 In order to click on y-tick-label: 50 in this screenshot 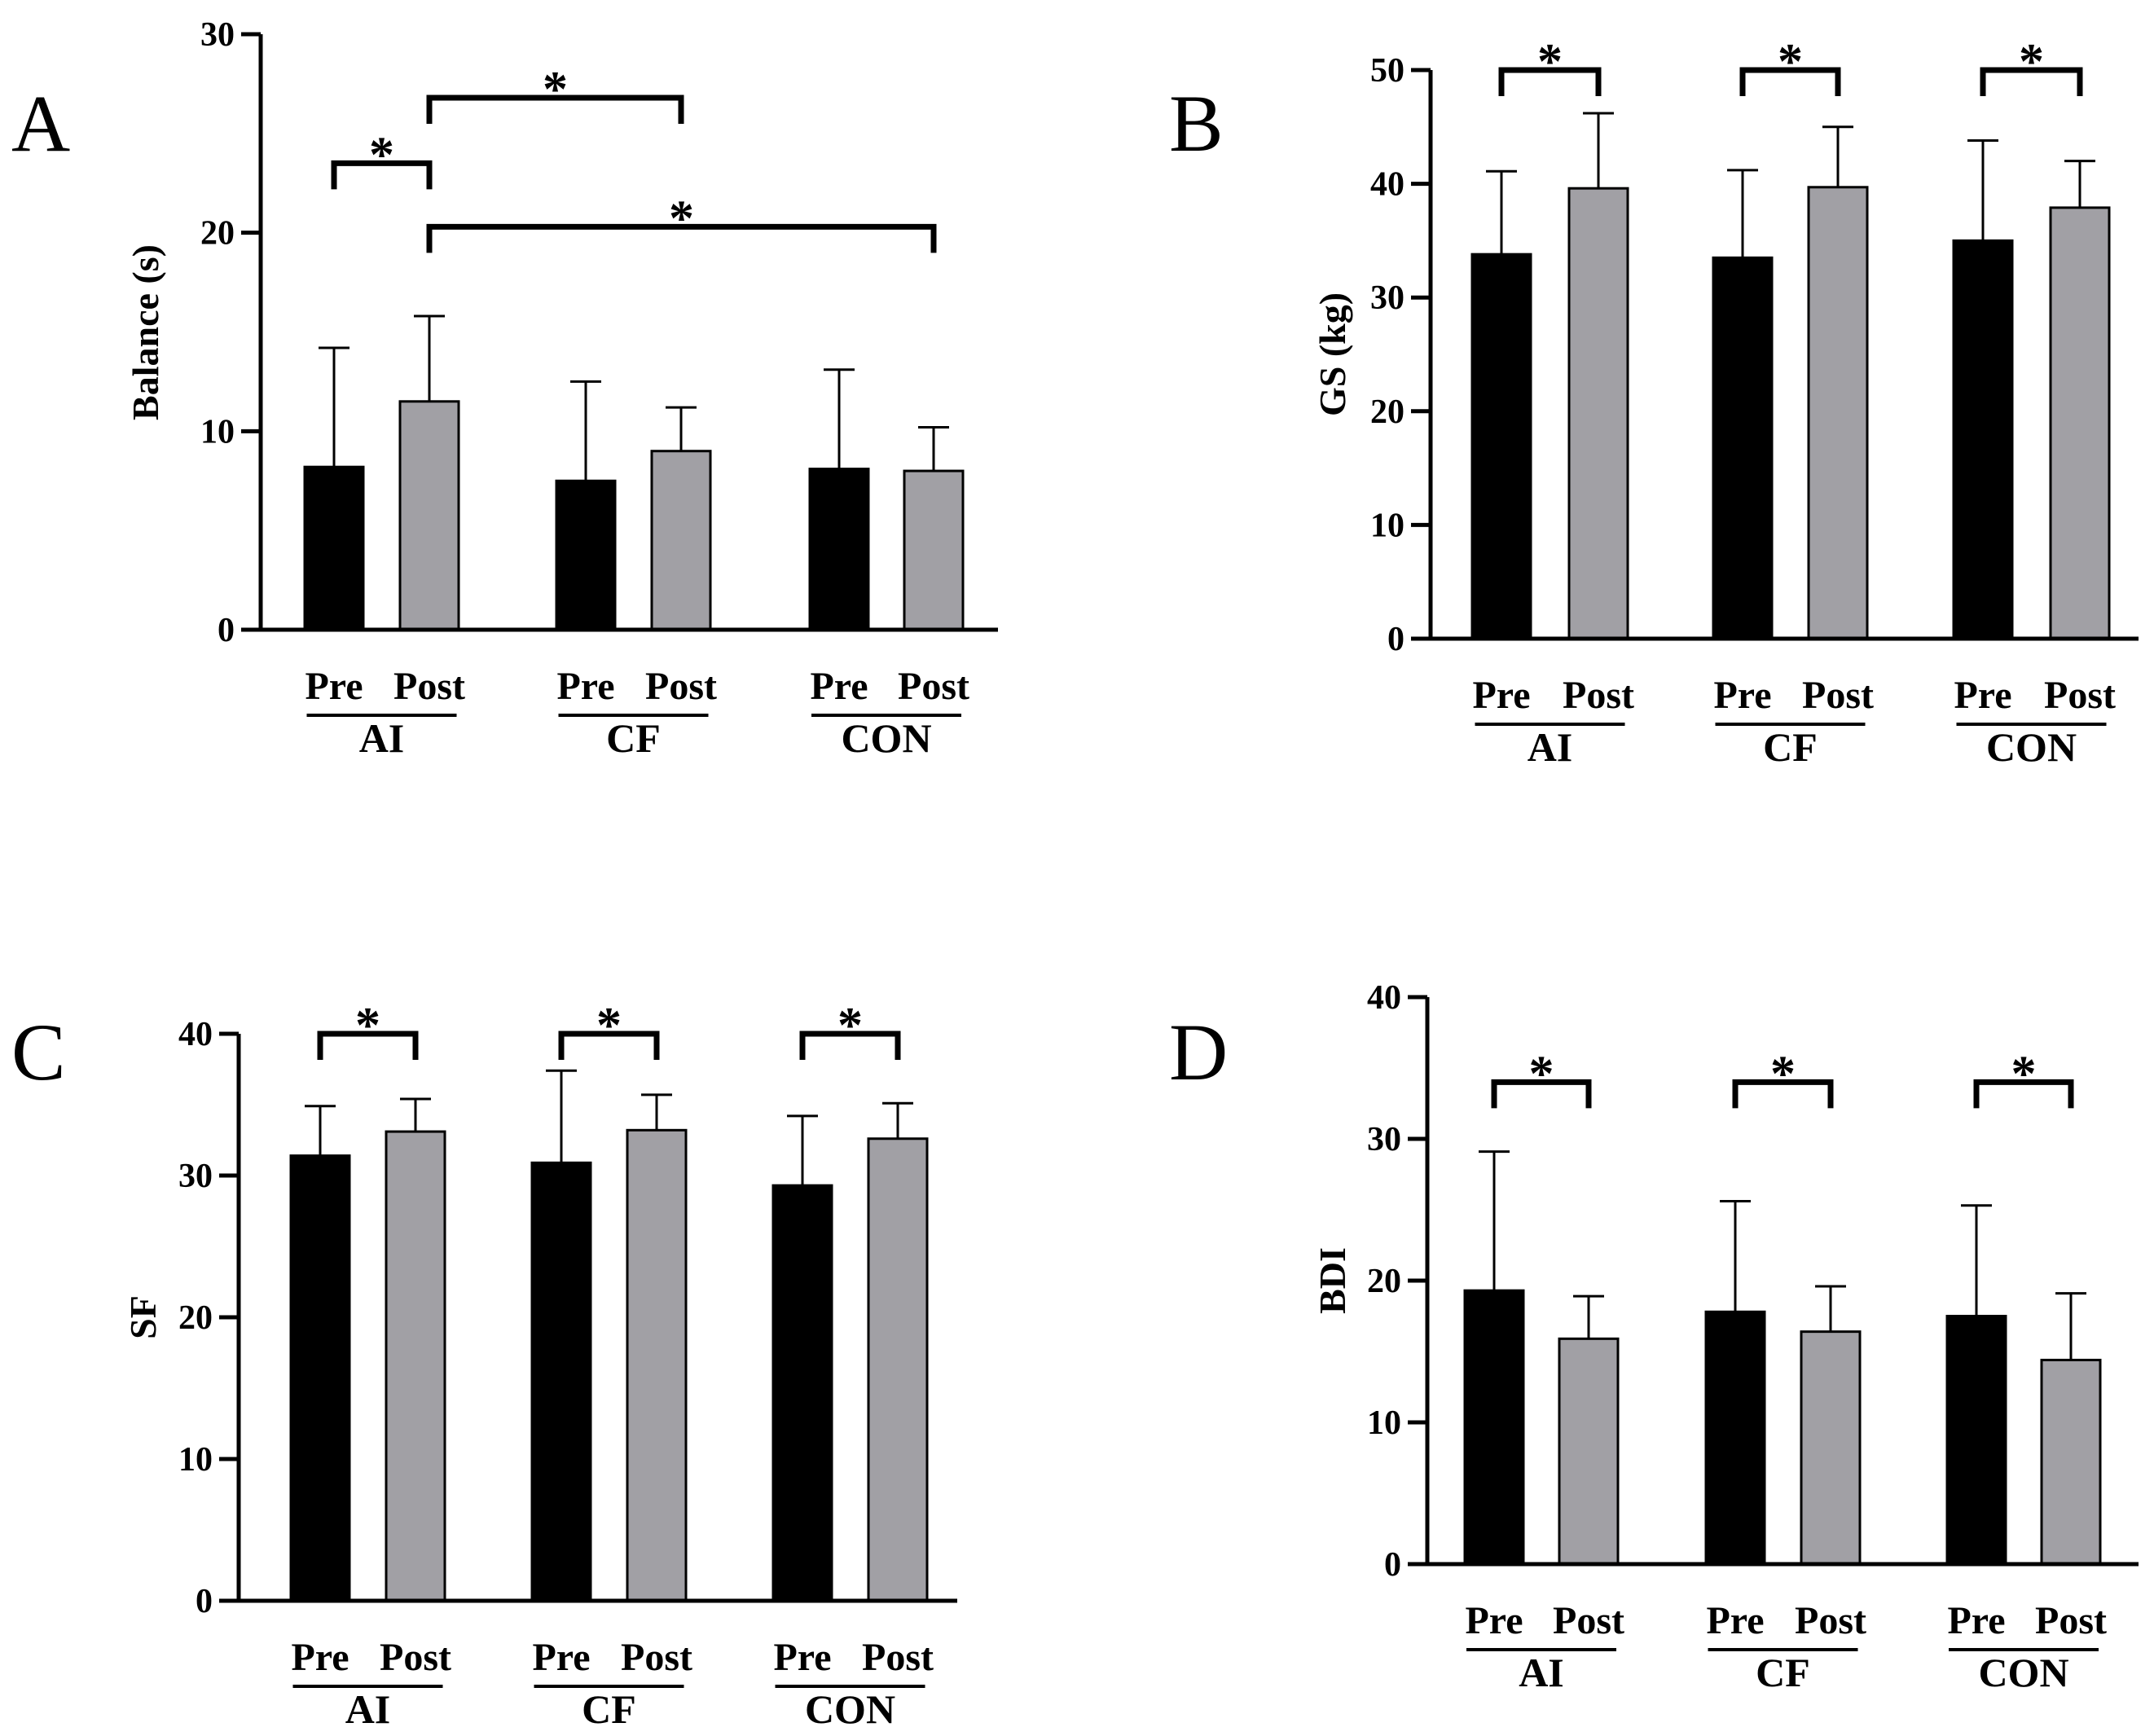, I will do `click(1387, 71)`.